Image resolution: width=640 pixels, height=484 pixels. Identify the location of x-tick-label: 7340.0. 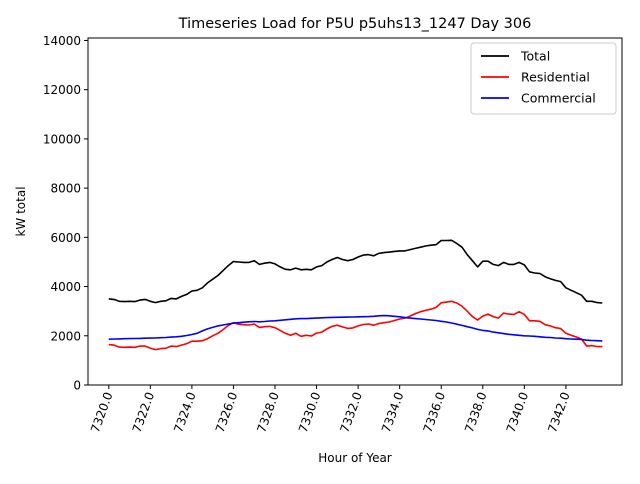
(518, 412).